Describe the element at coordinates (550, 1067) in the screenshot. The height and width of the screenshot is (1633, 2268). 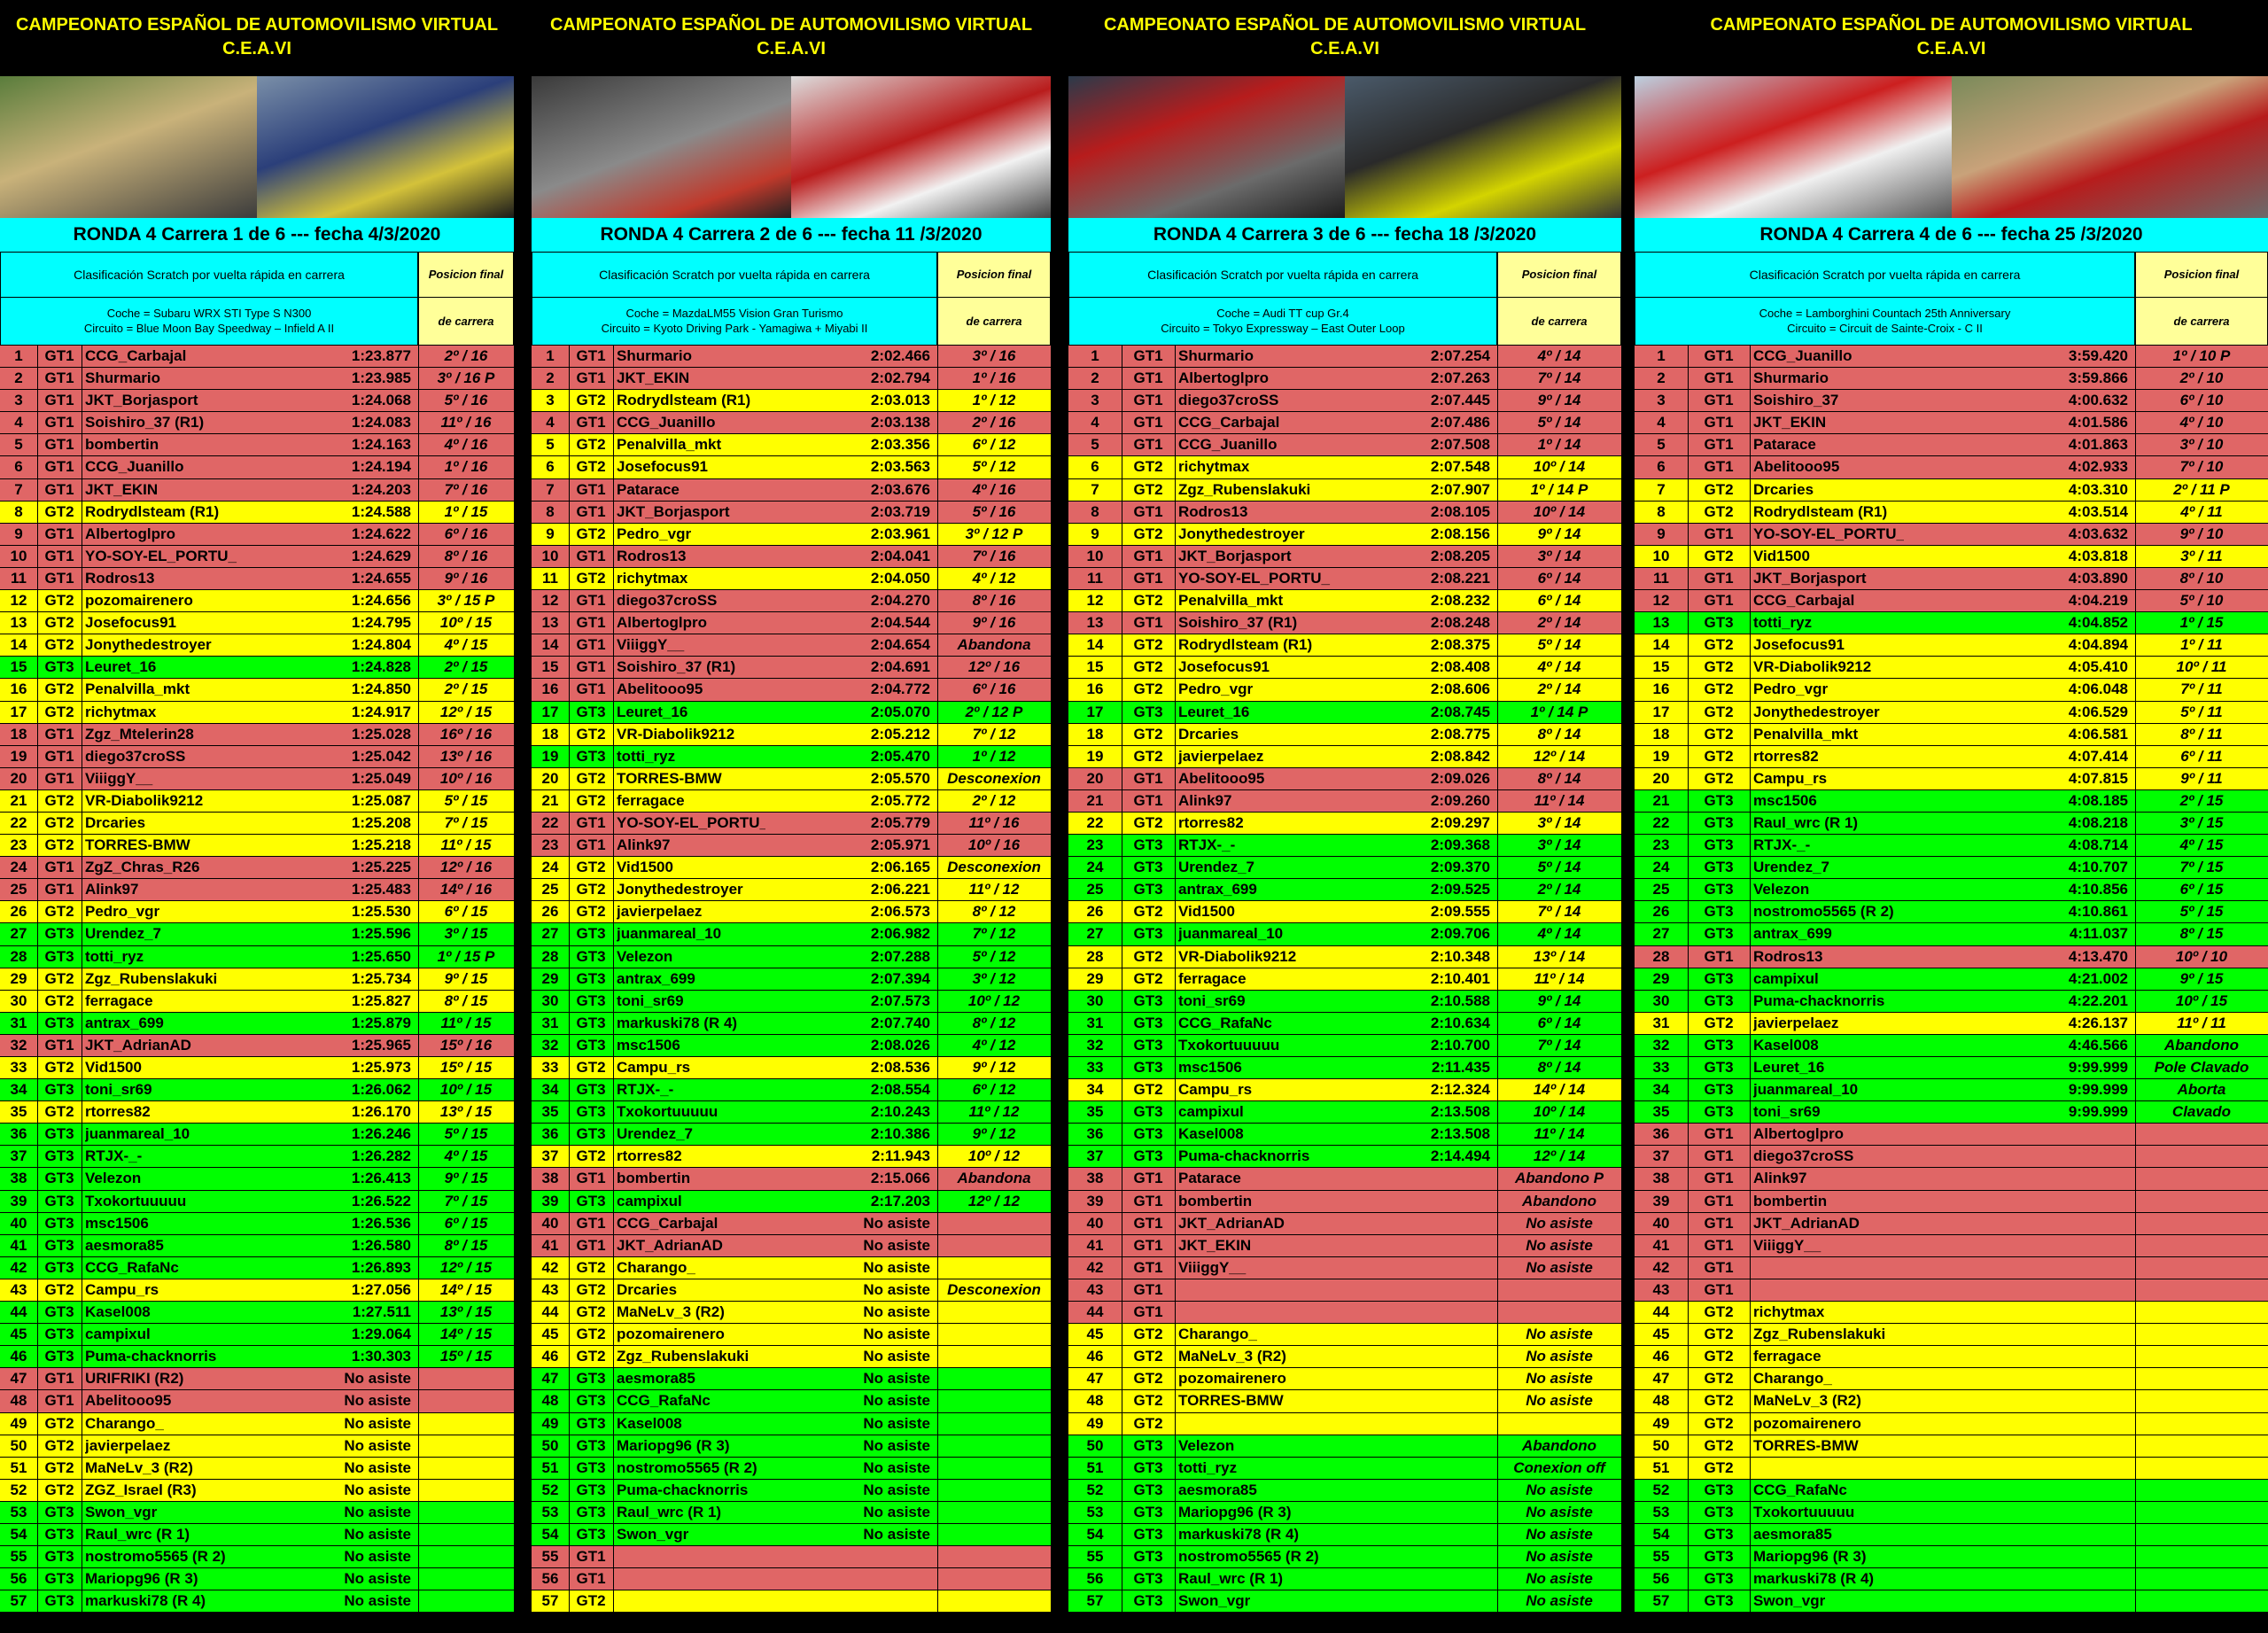
I see `row-position: 33` at that location.